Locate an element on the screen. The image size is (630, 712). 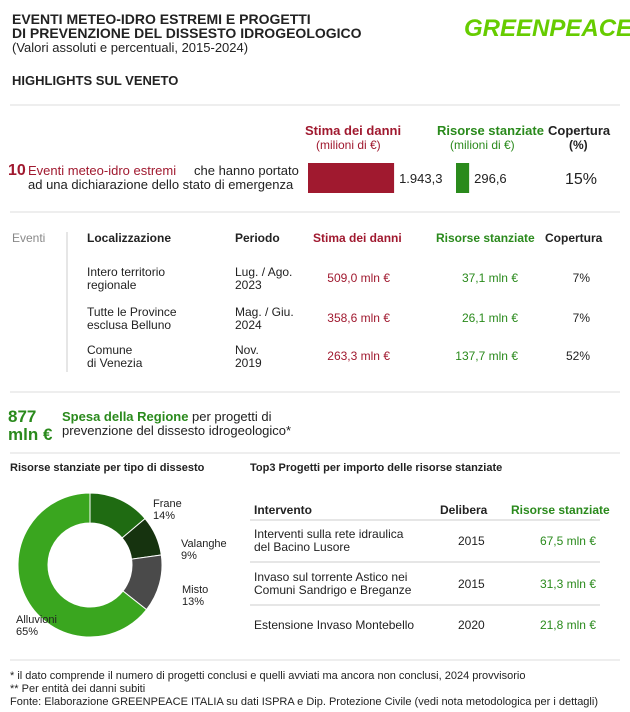
title: EVENTI METEO-IDRO ESTREMI E PROGETTI is located at coordinates (161, 19).